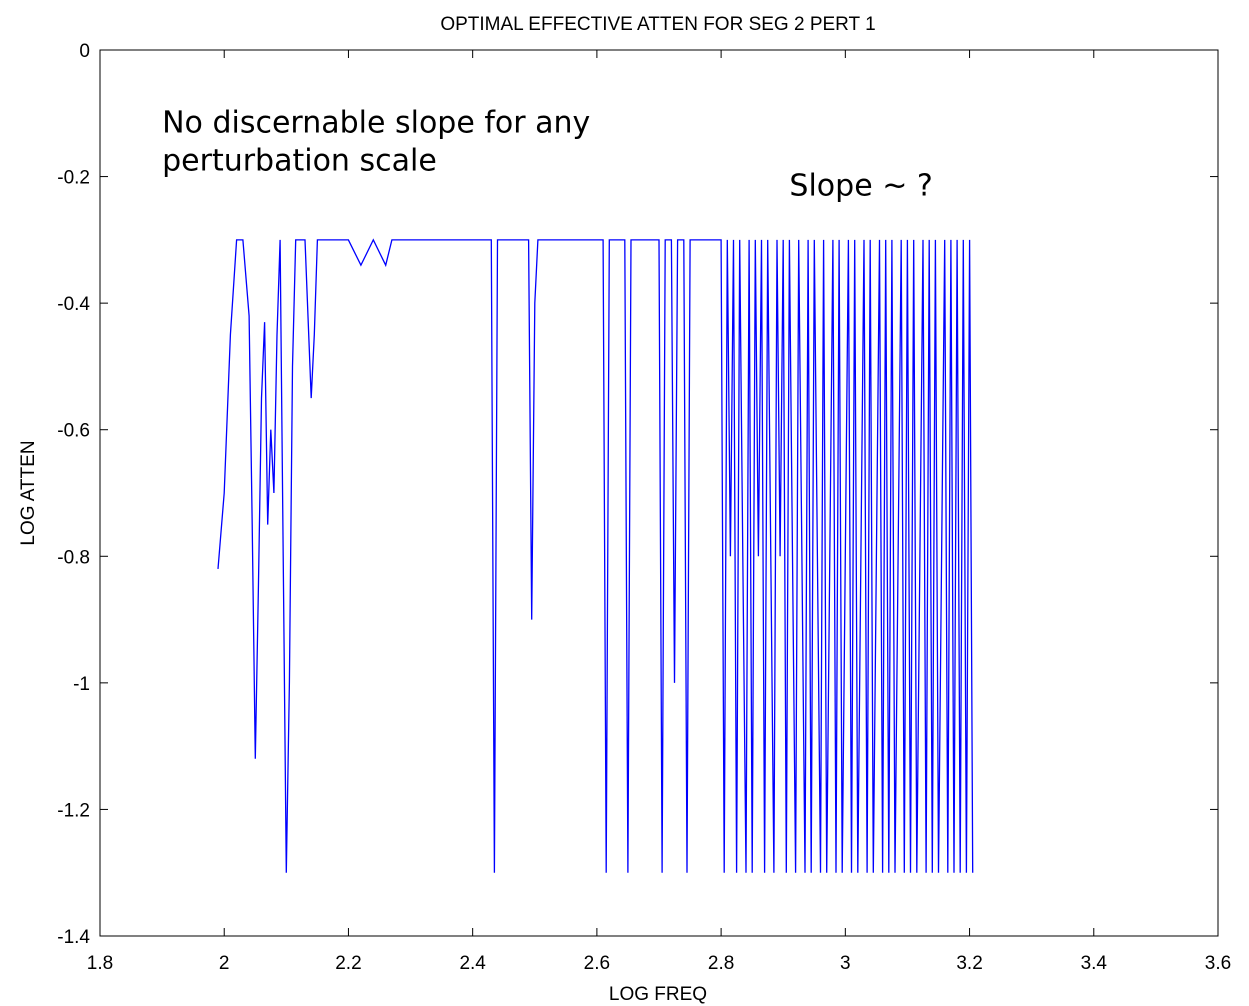  What do you see at coordinates (721, 963) in the screenshot?
I see `x-tick-label: 2.8` at bounding box center [721, 963].